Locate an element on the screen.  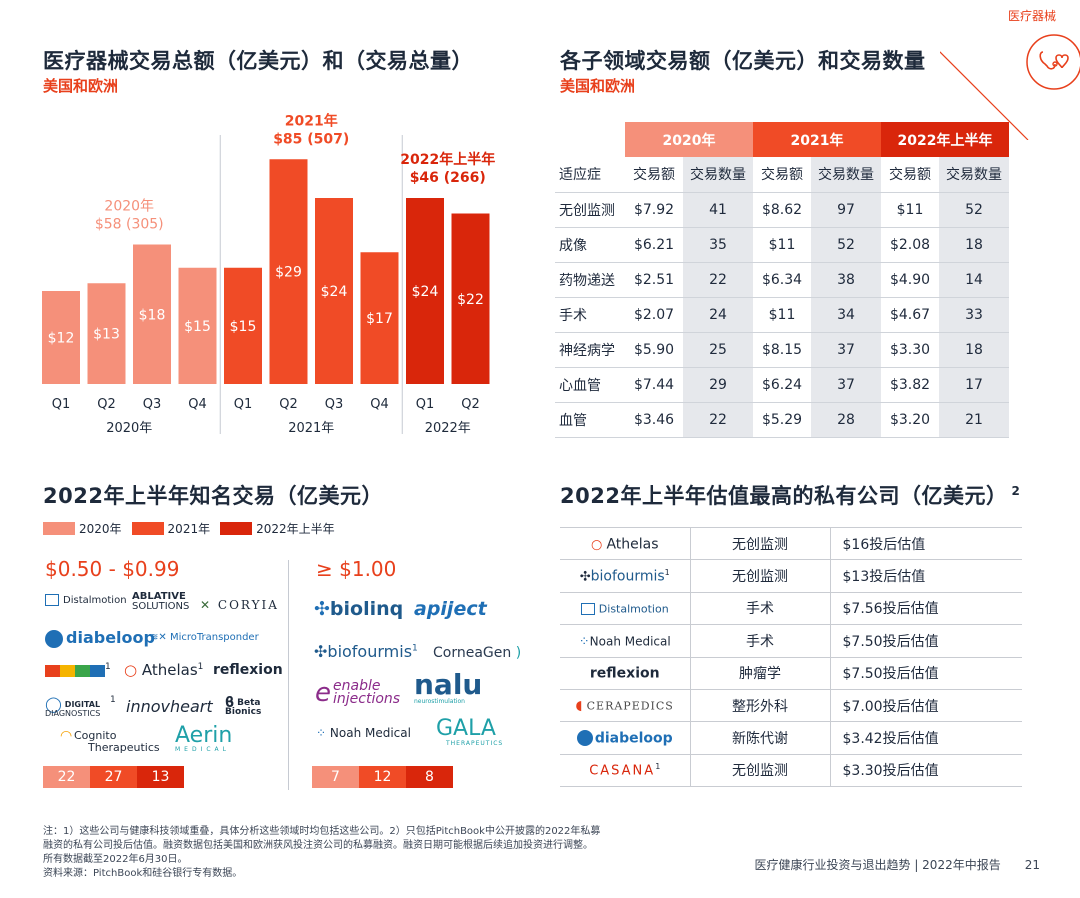
company-logo: ◖ CERAPEDICS is located at coordinates (625, 705).